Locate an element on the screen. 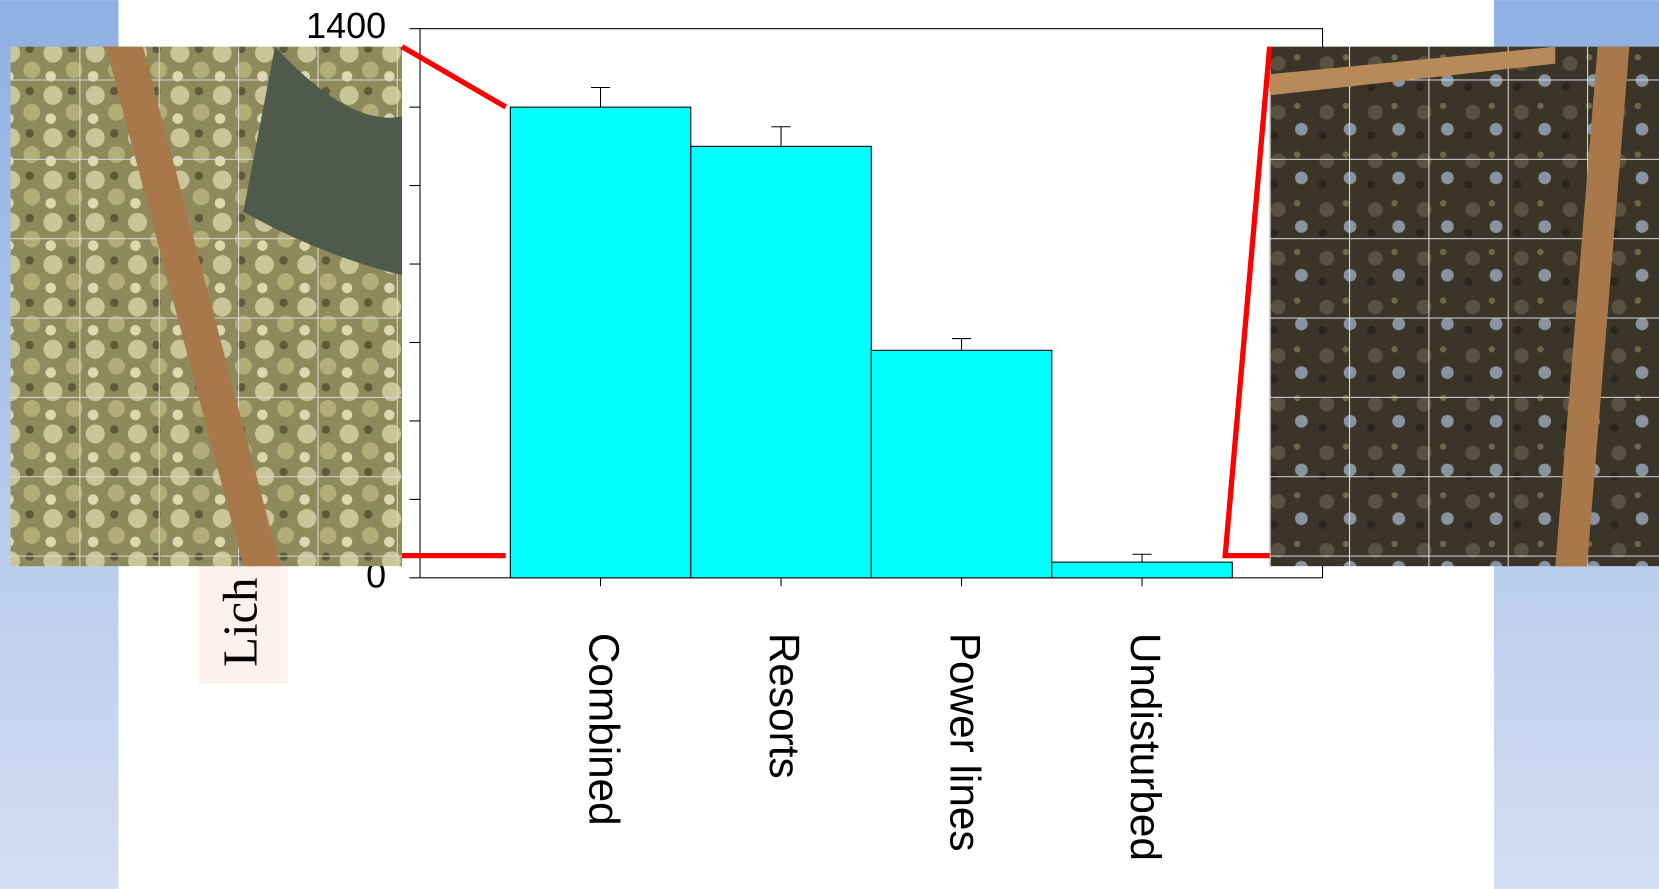 This screenshot has height=889, width=1659. label-backdrop is located at coordinates (243, 621).